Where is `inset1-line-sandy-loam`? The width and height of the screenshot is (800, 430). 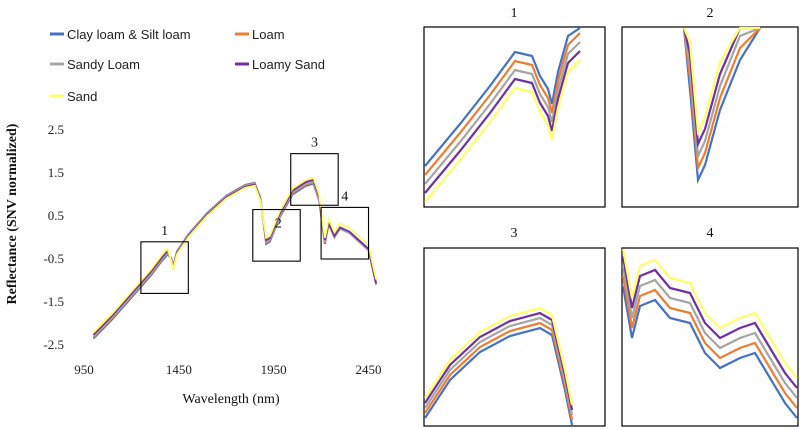
inset1-line-sandy-loam is located at coordinates (502, 113).